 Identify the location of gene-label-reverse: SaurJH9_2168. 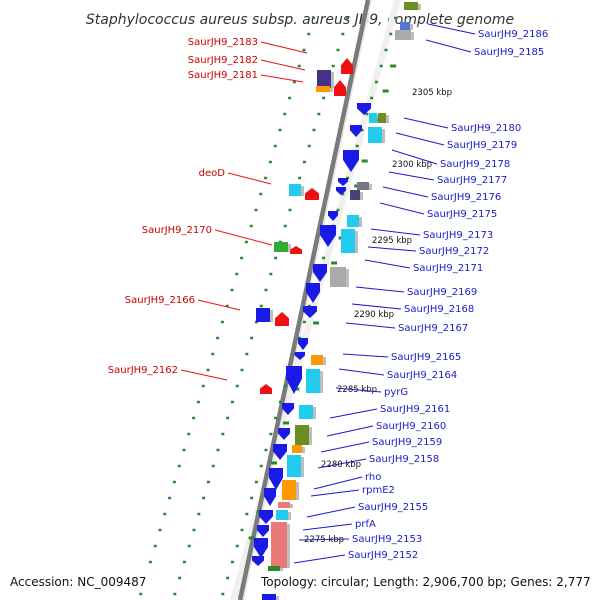
(439, 309).